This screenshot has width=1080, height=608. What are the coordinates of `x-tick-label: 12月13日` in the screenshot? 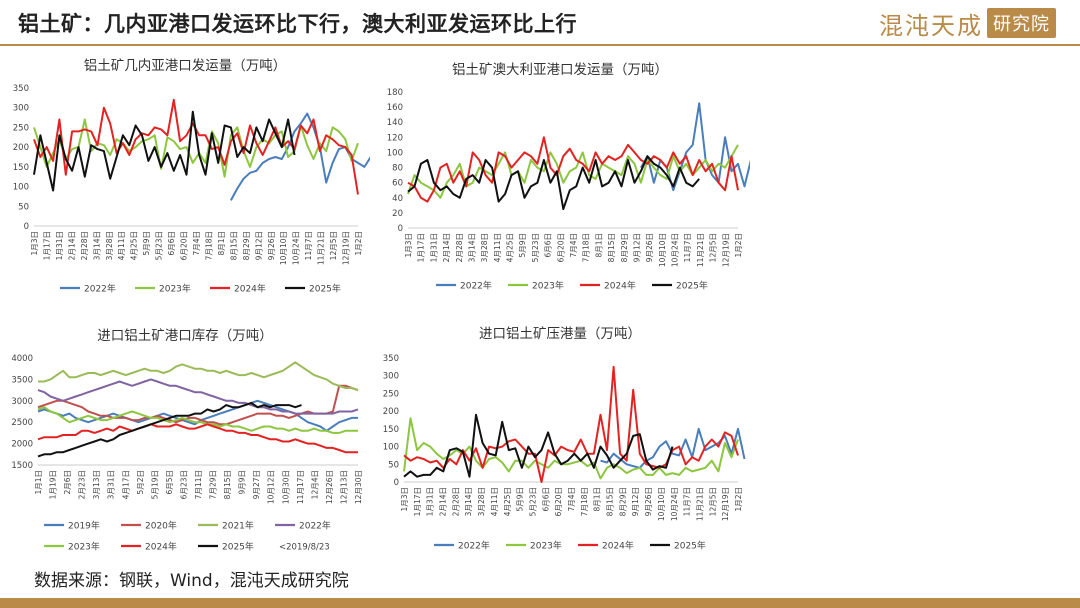 It's located at (343, 487).